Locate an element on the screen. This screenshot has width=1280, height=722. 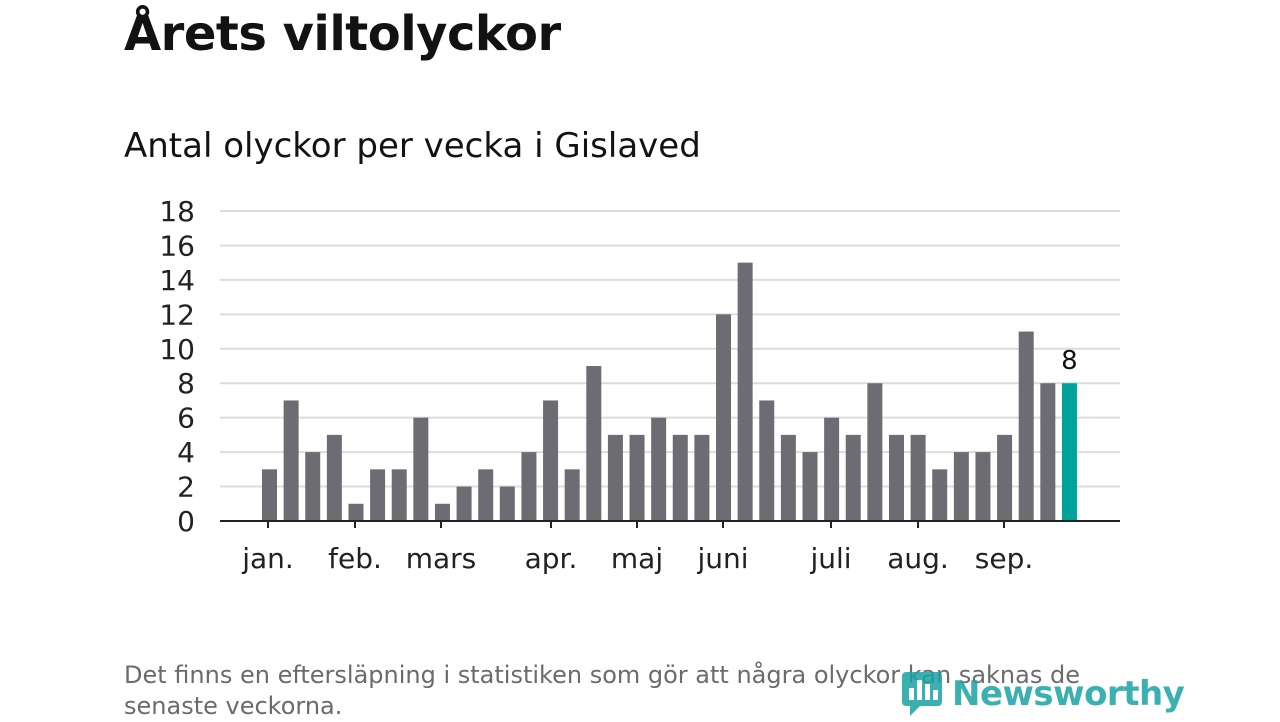
x-axis-ticks: jan. feb. mars apr. maj juni juli aug. sep. is located at coordinates (637, 548).